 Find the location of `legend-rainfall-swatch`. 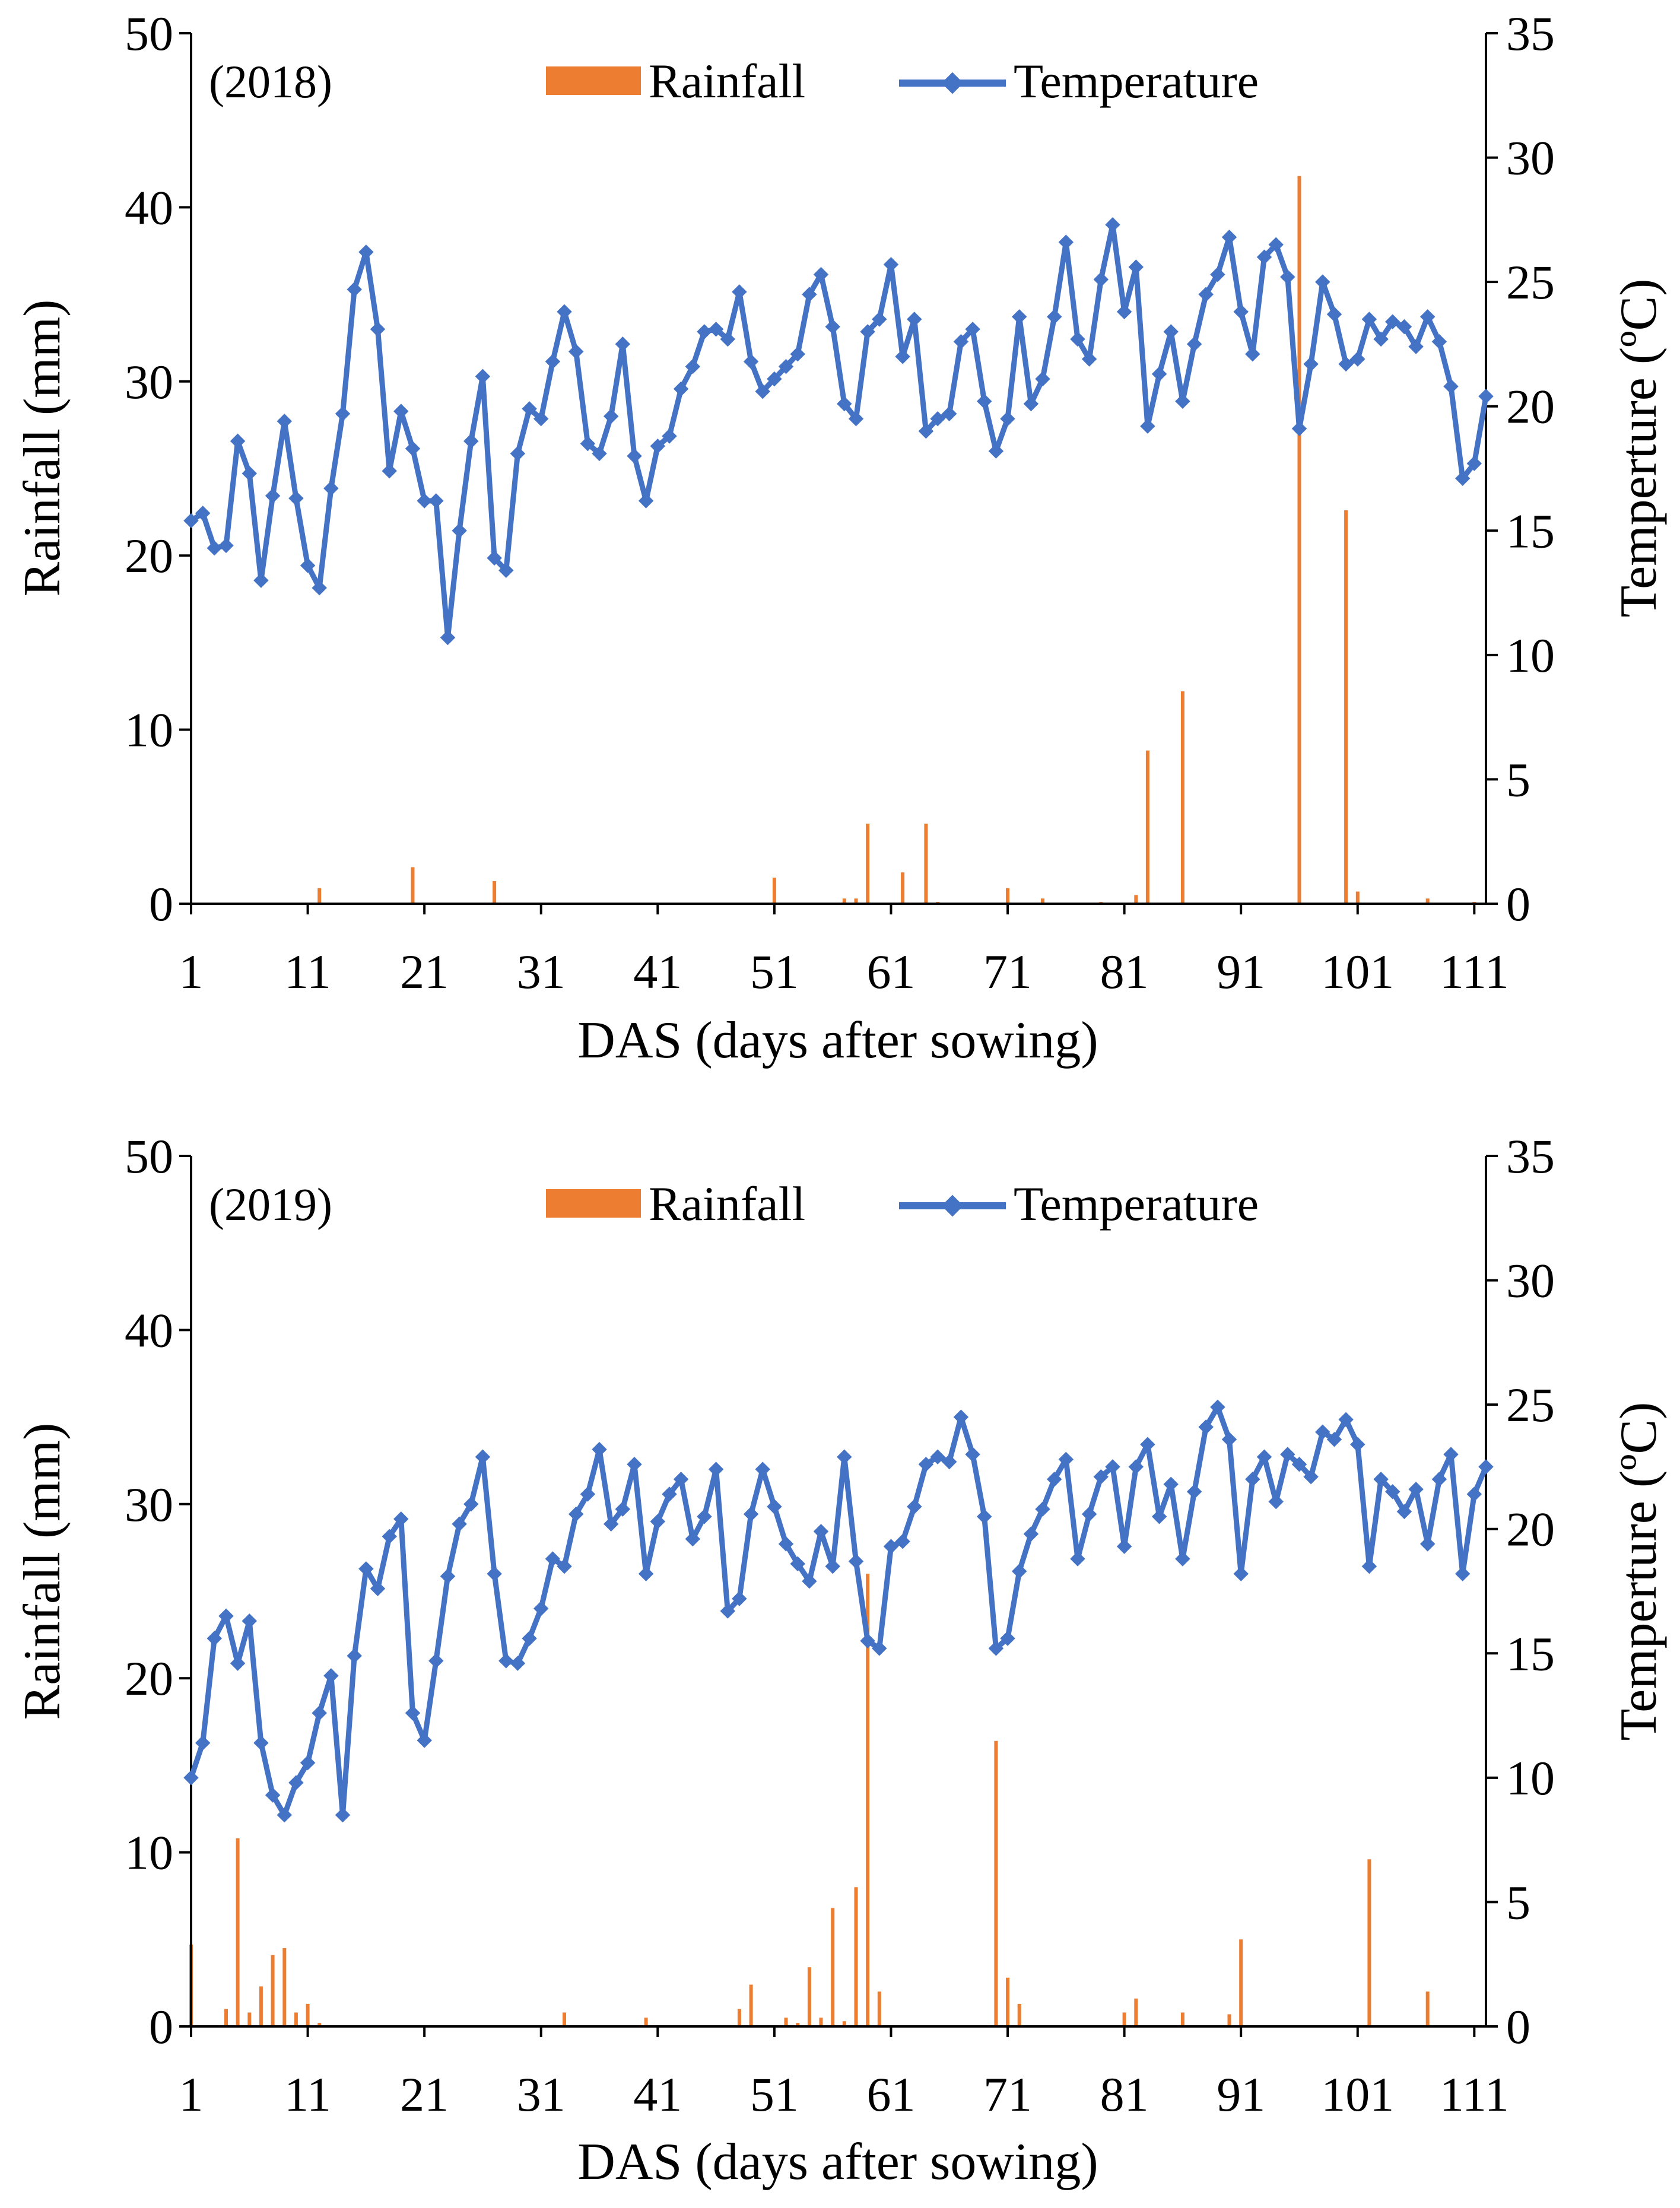

legend-rainfall-swatch is located at coordinates (593, 1203).